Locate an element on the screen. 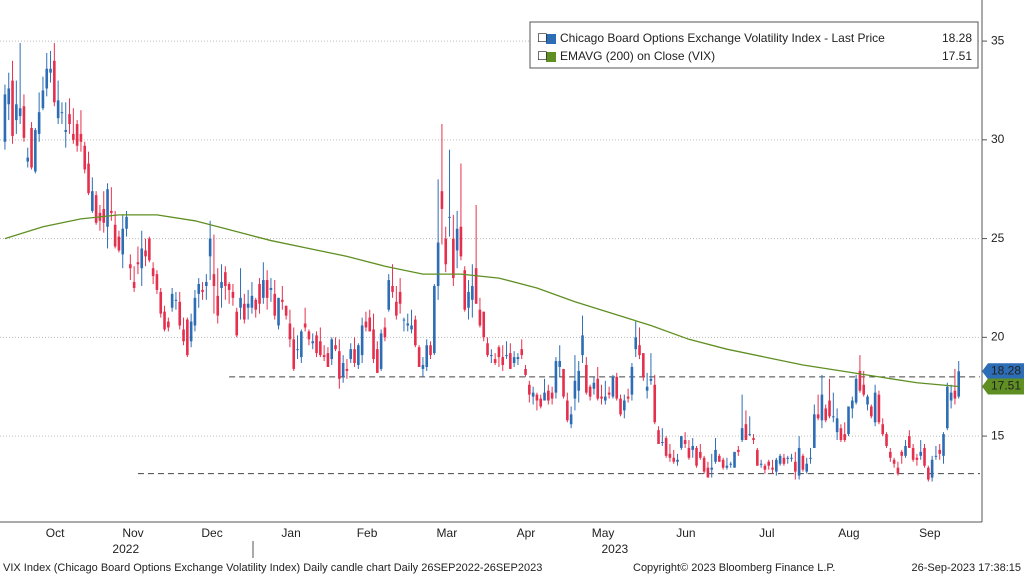 This screenshot has width=1025, height=576. y-tick-label: 30 is located at coordinates (998, 139).